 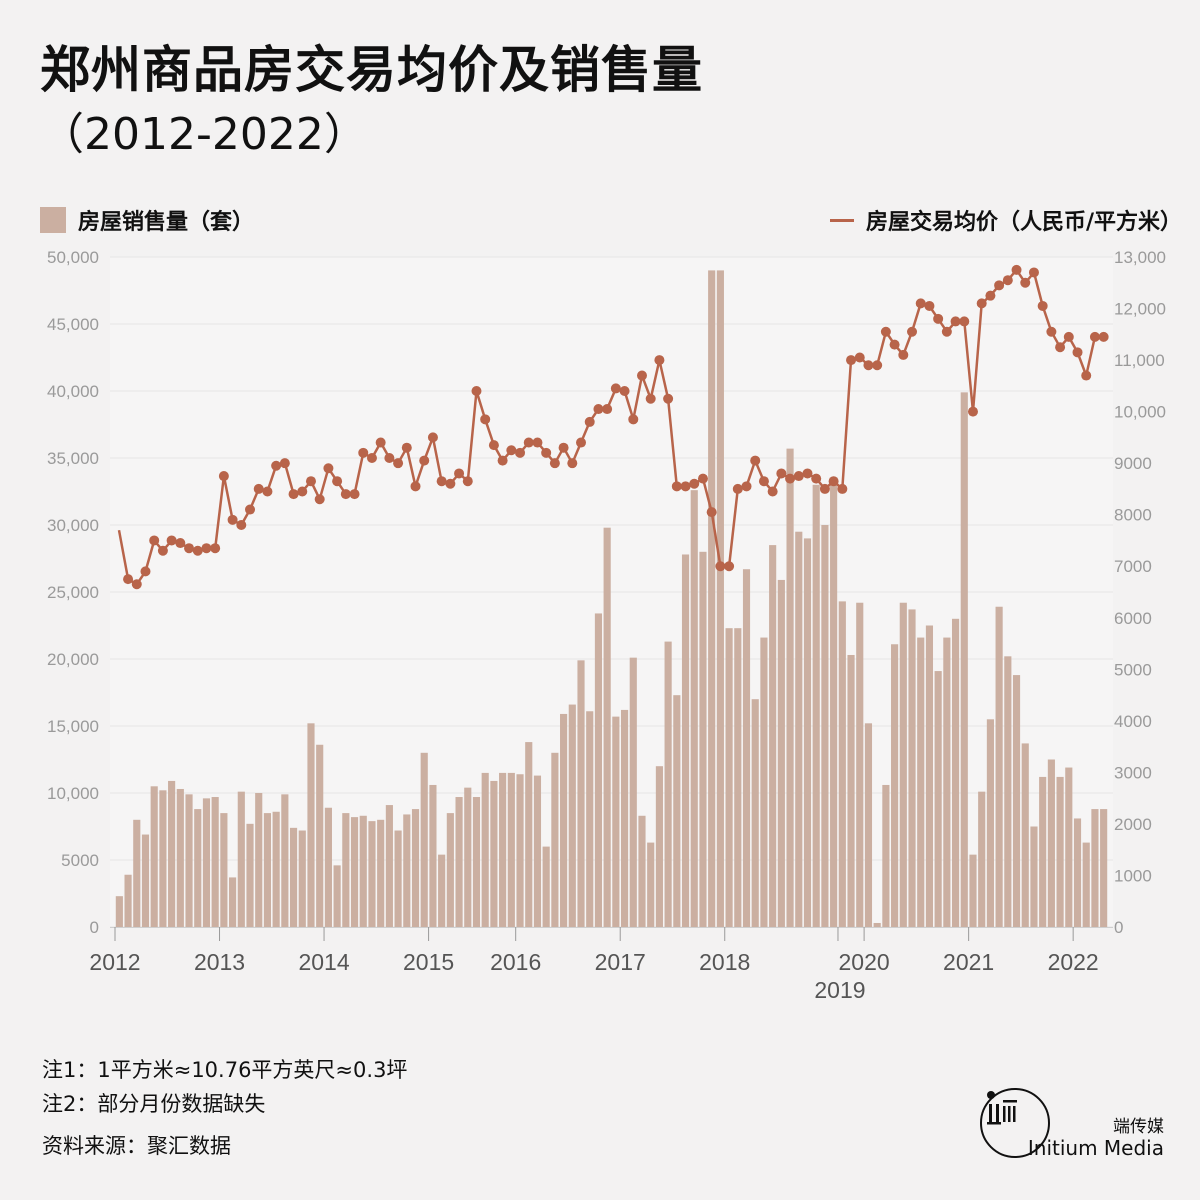 What do you see at coordinates (154, 1104) in the screenshot?
I see `note-2: 注2：部分月份数据缺失` at bounding box center [154, 1104].